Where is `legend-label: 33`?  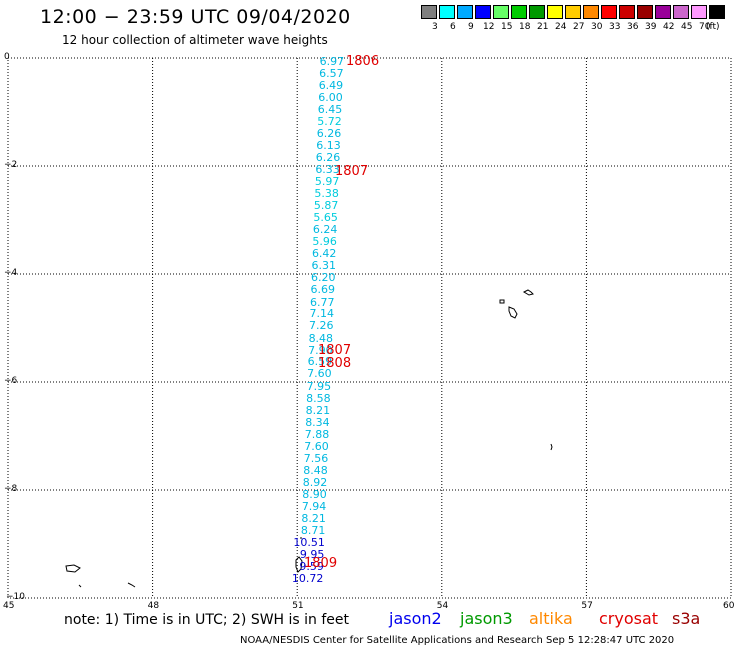 legend-label: 33 is located at coordinates (615, 27).